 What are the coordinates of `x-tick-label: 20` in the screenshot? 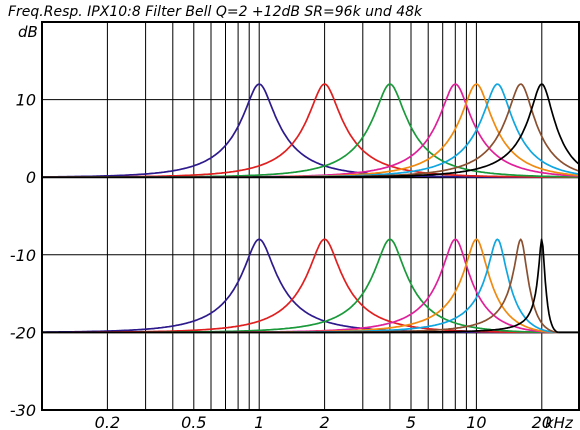 It's located at (542, 421).